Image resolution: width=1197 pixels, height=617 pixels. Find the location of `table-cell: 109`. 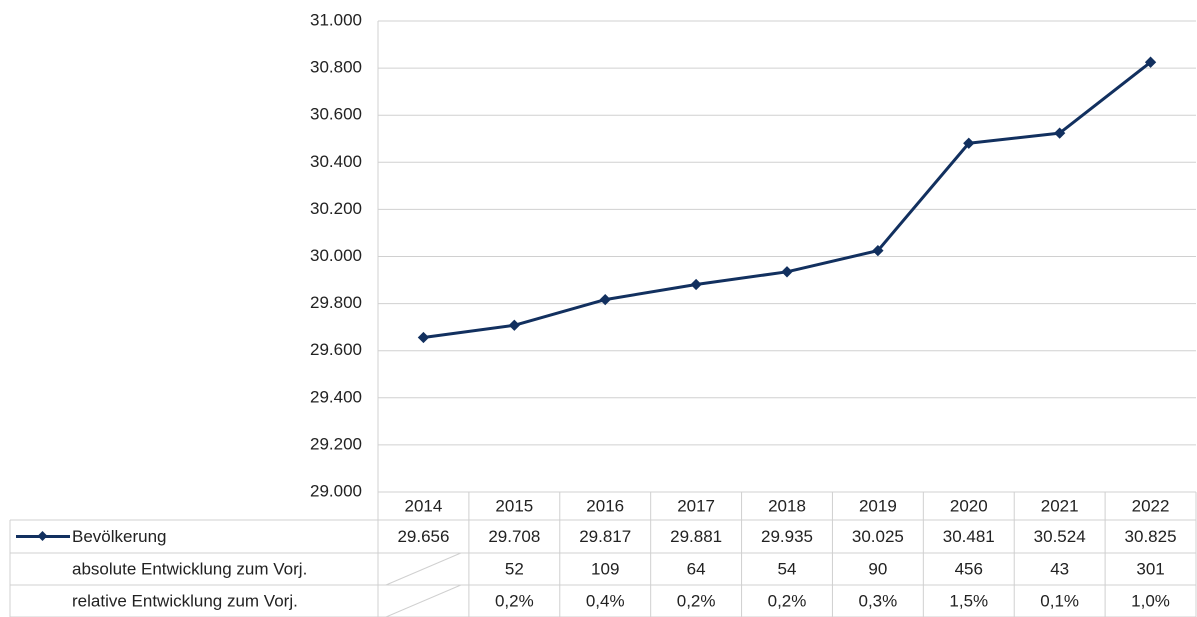

table-cell: 109 is located at coordinates (605, 568).